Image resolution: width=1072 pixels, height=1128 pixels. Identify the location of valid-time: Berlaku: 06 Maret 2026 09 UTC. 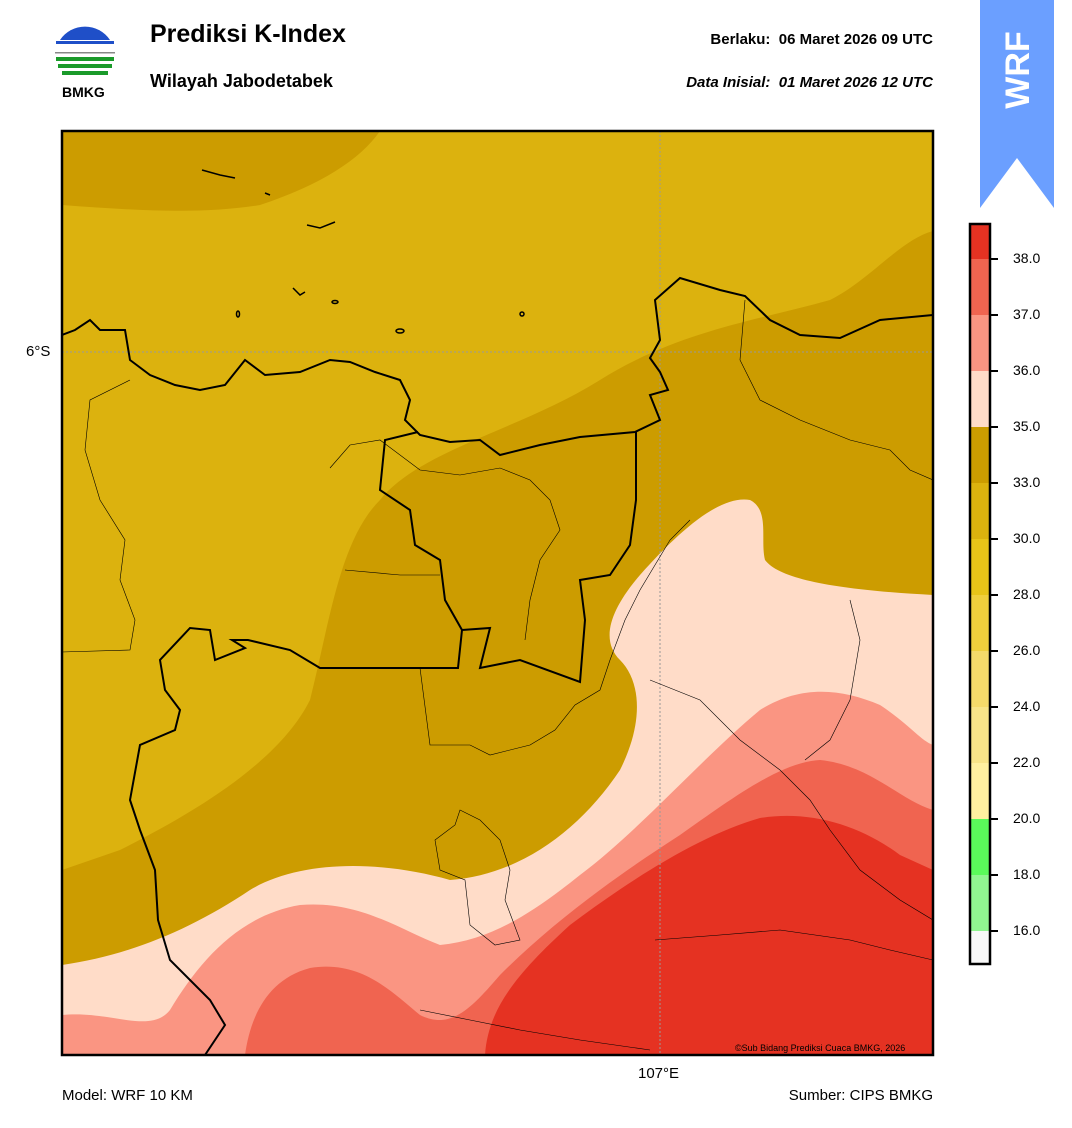
(821, 39).